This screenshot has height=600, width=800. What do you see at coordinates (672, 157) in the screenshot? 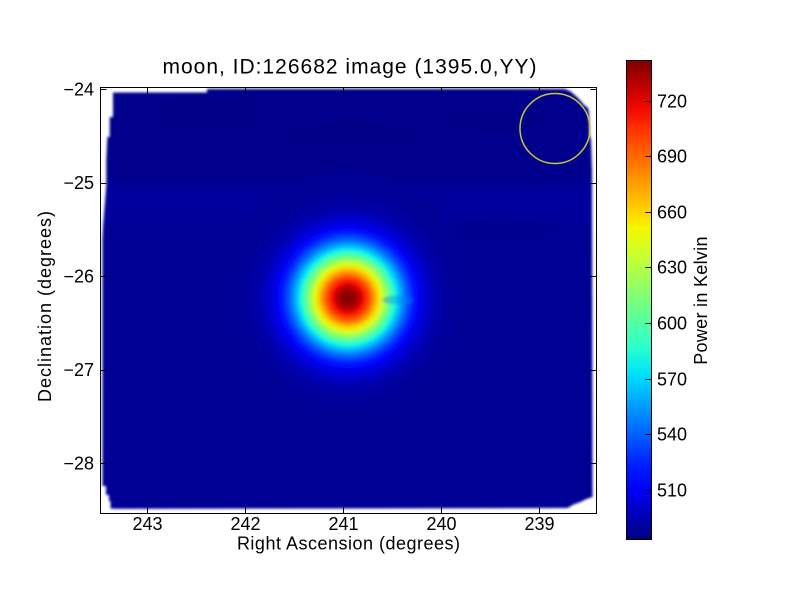
I see `svg-text: 690` at bounding box center [672, 157].